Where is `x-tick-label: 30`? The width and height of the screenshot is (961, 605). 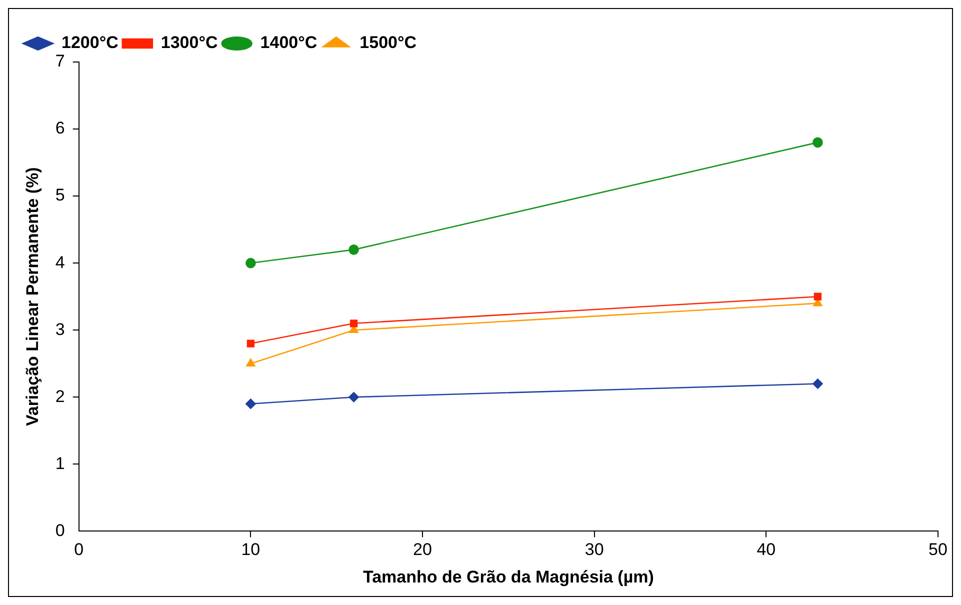
x-tick-label: 30 is located at coordinates (594, 550).